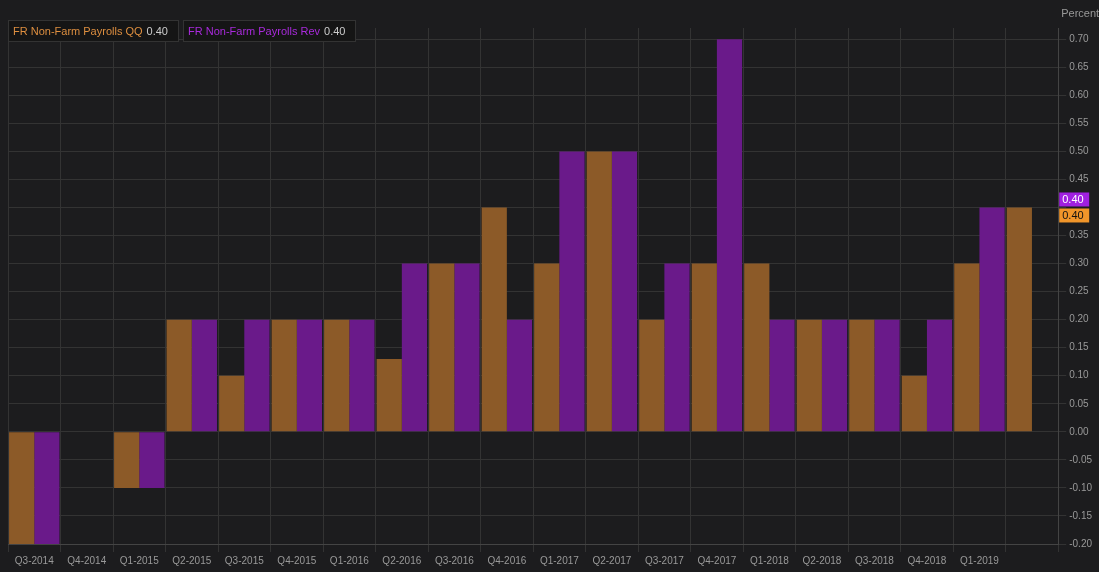 This screenshot has height=572, width=1099. What do you see at coordinates (1079, 179) in the screenshot?
I see `y-tick-label: 0.45` at bounding box center [1079, 179].